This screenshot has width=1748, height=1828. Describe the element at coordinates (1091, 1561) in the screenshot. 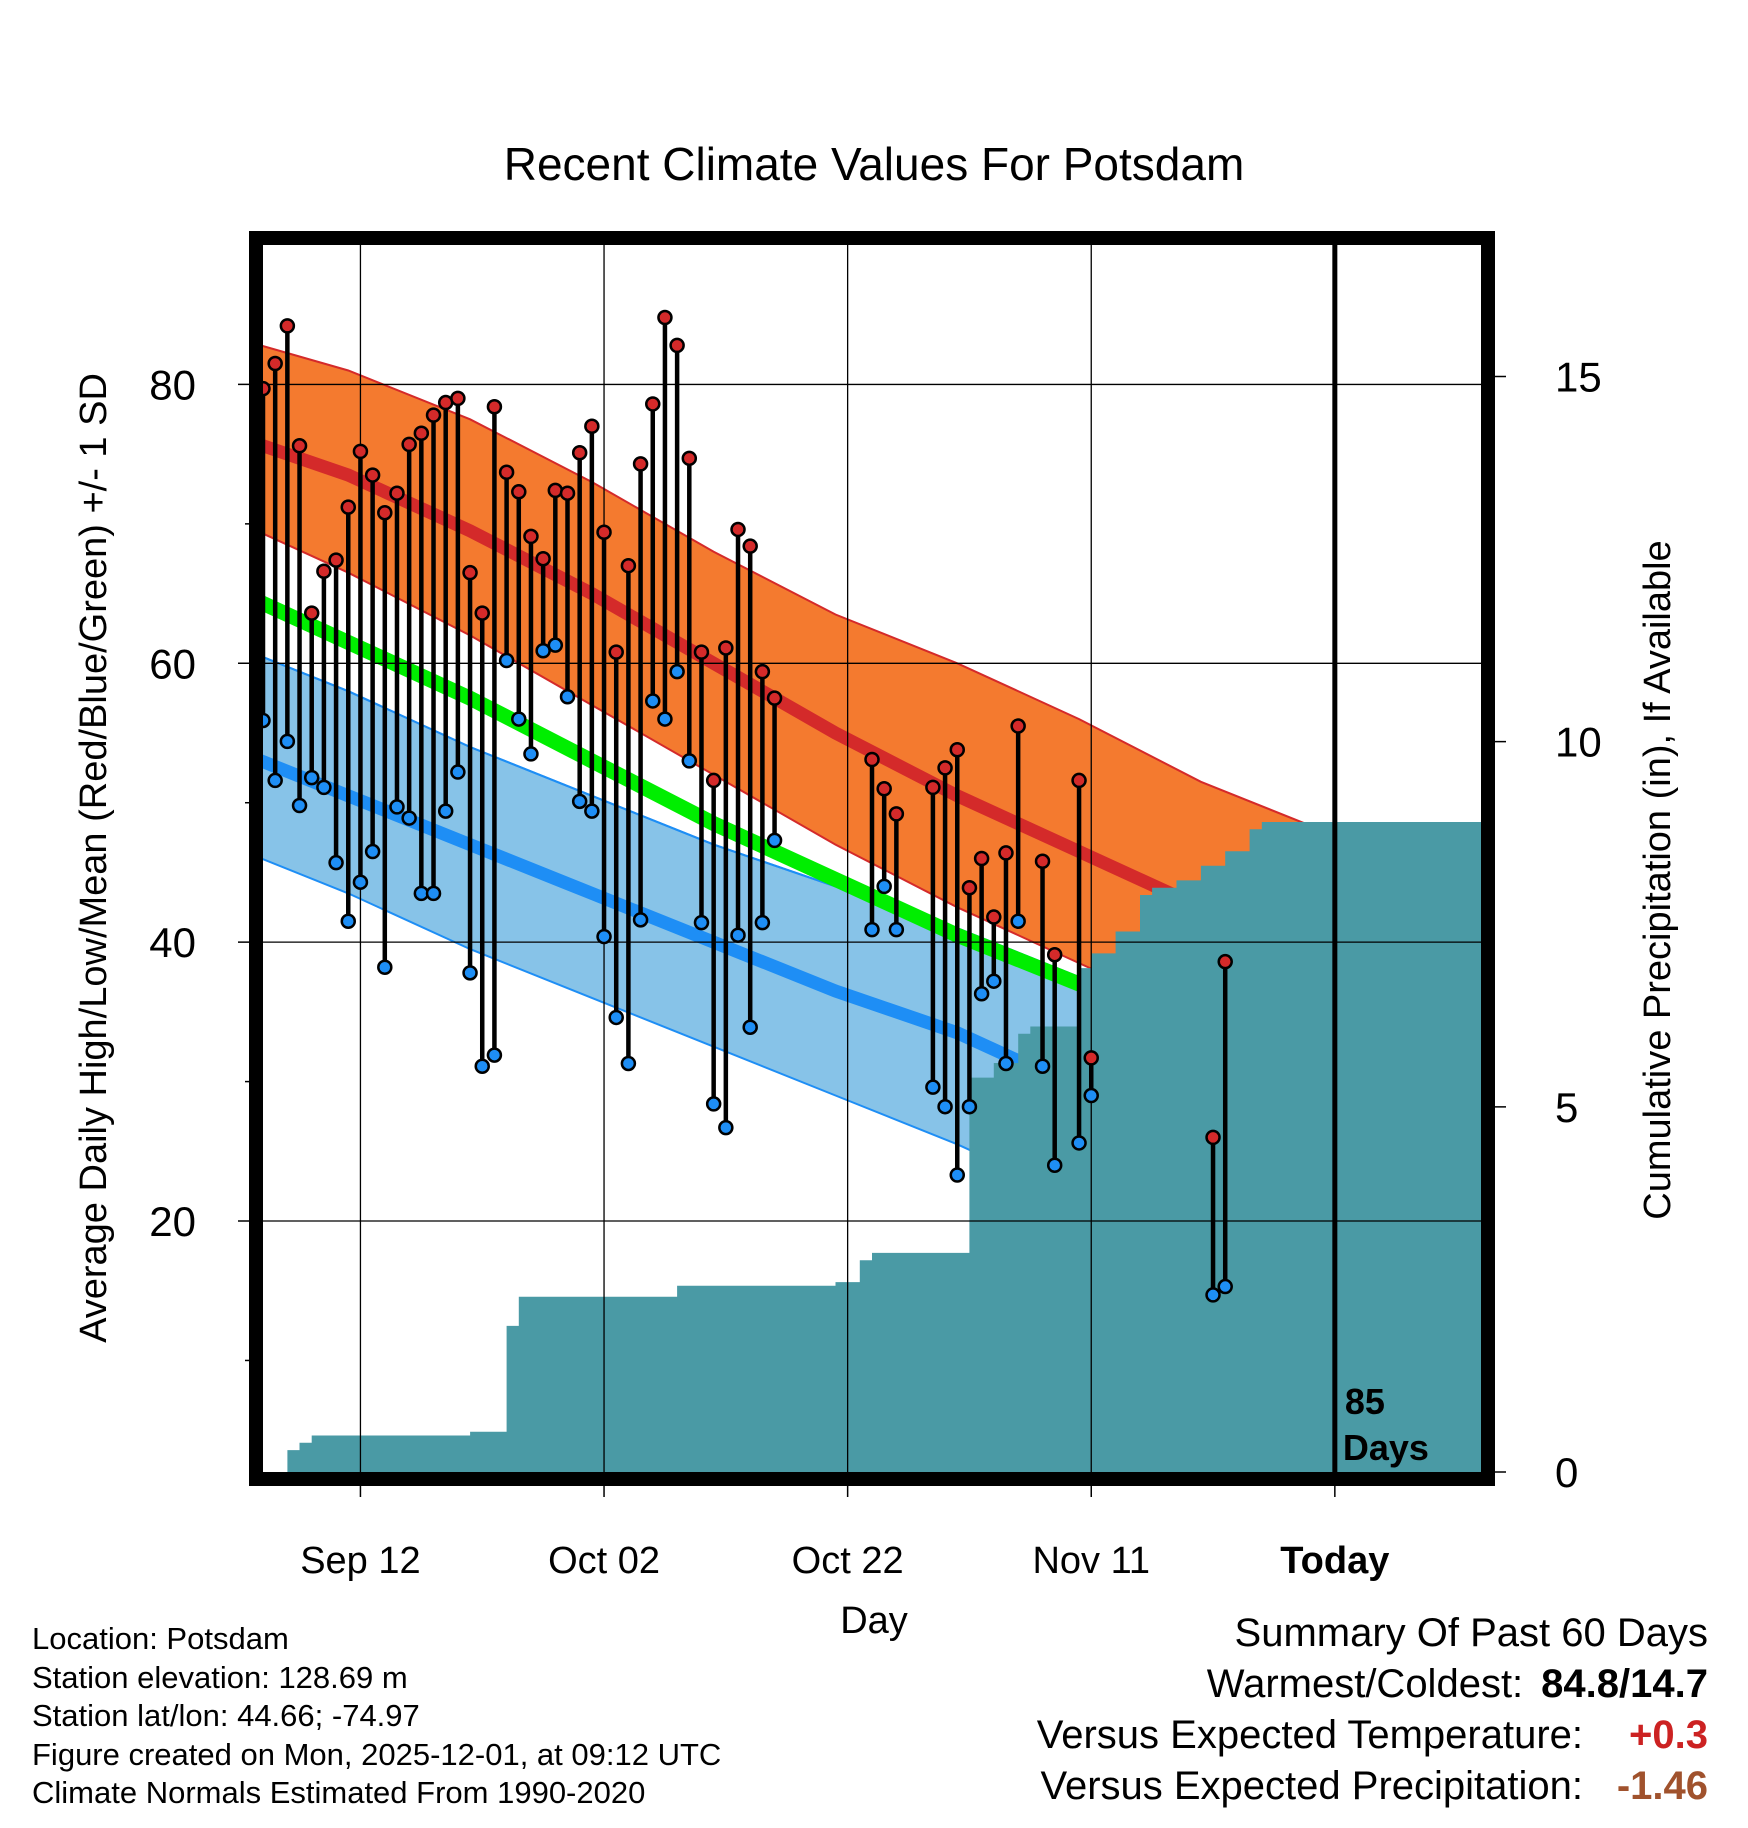

I see `x-tick-label: Nov 11` at that location.